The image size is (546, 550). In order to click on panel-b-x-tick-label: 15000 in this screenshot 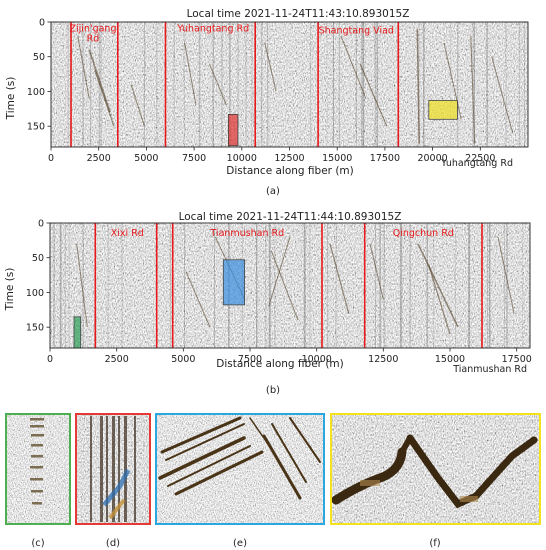, I will do `click(450, 359)`.